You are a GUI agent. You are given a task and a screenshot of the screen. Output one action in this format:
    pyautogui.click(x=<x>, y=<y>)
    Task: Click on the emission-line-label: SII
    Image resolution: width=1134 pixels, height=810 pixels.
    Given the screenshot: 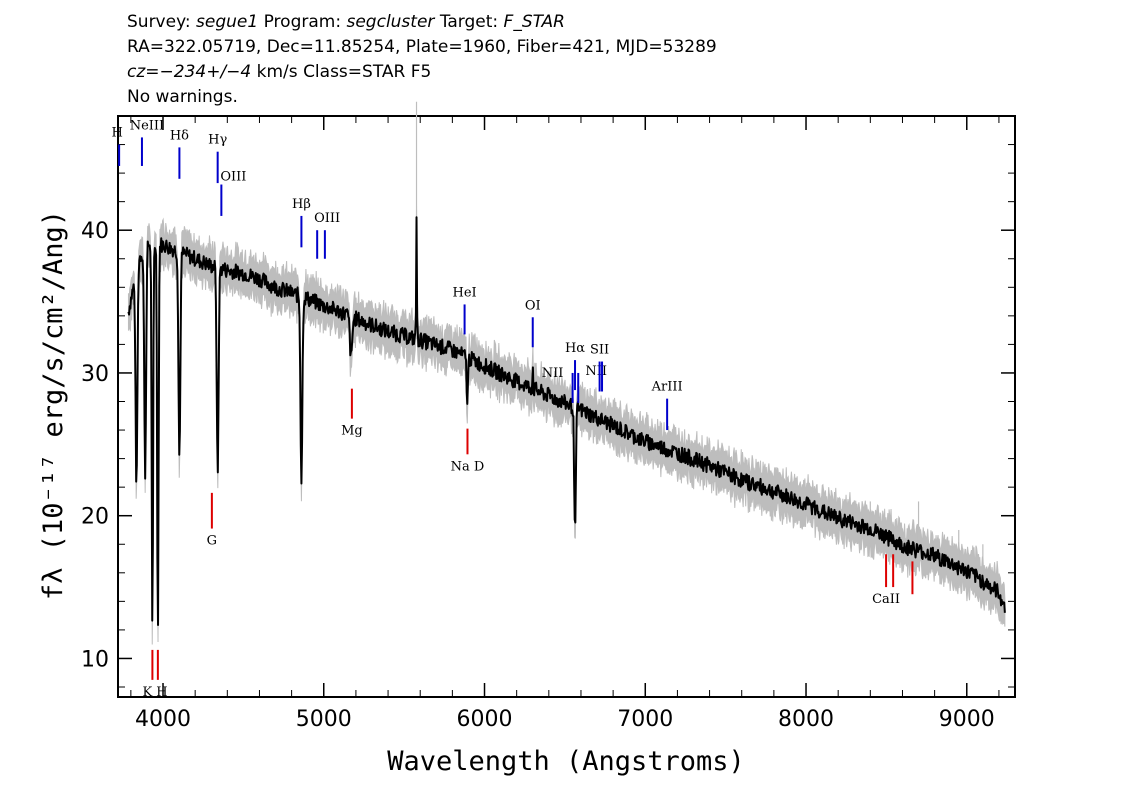 What is the action you would take?
    pyautogui.click(x=599, y=350)
    